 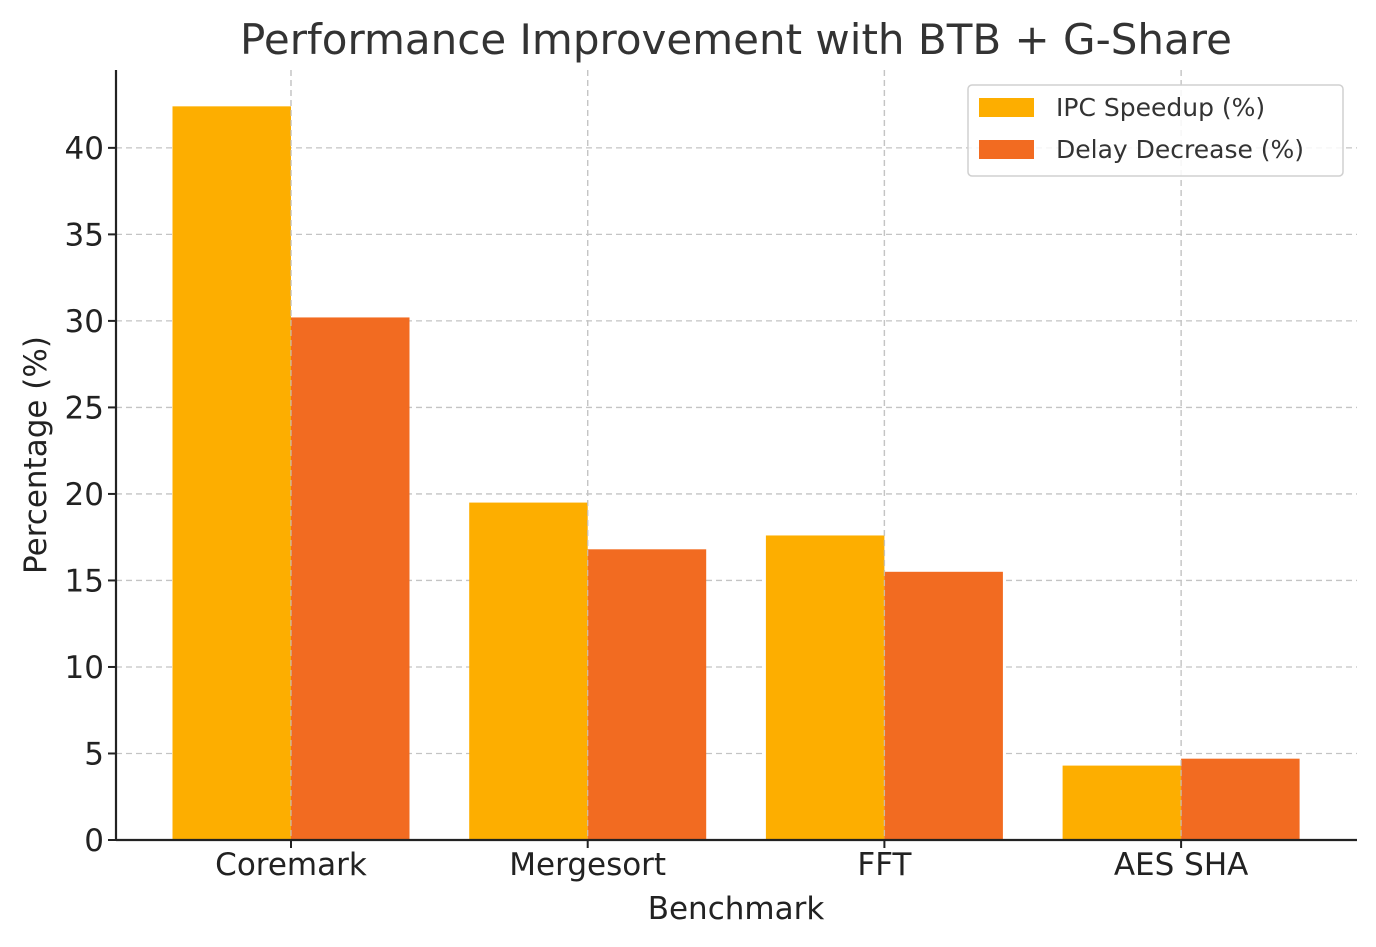 What do you see at coordinates (1240, 799) in the screenshot?
I see `bar-delay-decrease-aes-sha` at bounding box center [1240, 799].